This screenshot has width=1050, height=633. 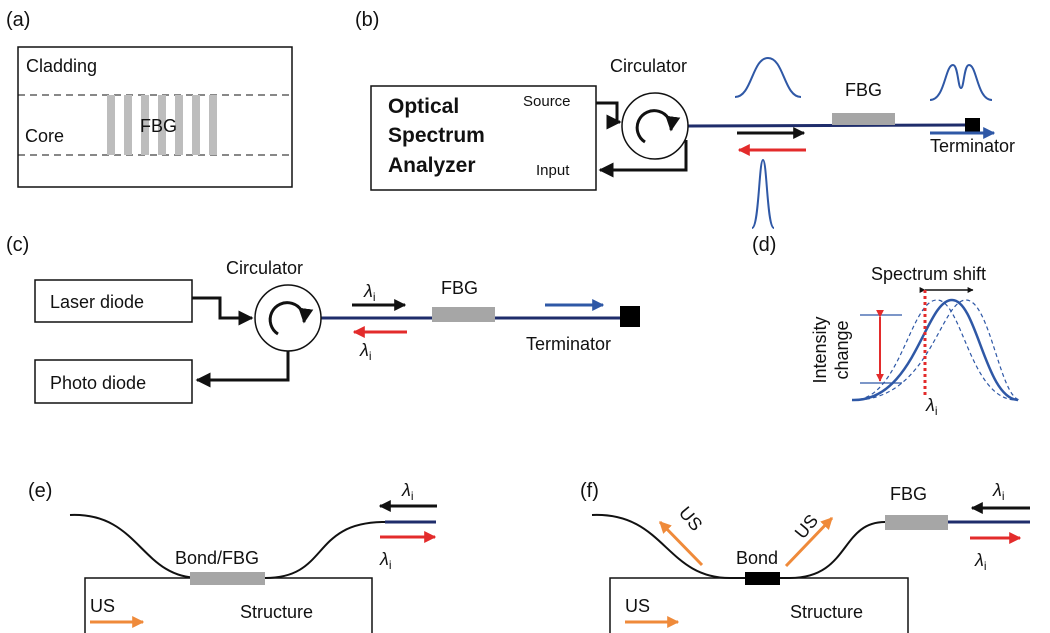 What do you see at coordinates (820, 349) in the screenshot?
I see `intensity-line: Intensity` at bounding box center [820, 349].